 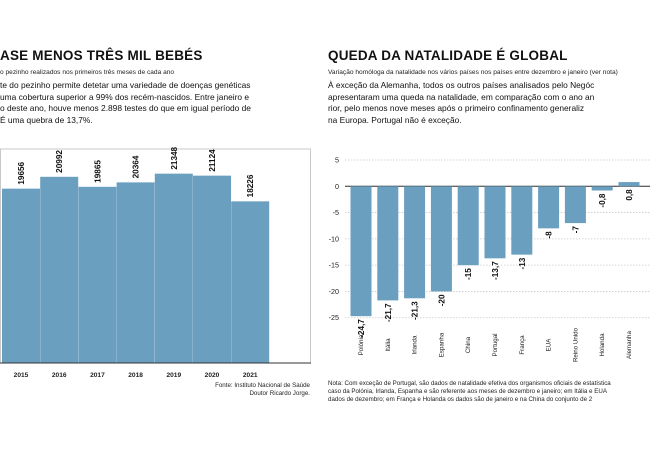 What do you see at coordinates (21, 172) in the screenshot?
I see `data-label: 19656` at bounding box center [21, 172].